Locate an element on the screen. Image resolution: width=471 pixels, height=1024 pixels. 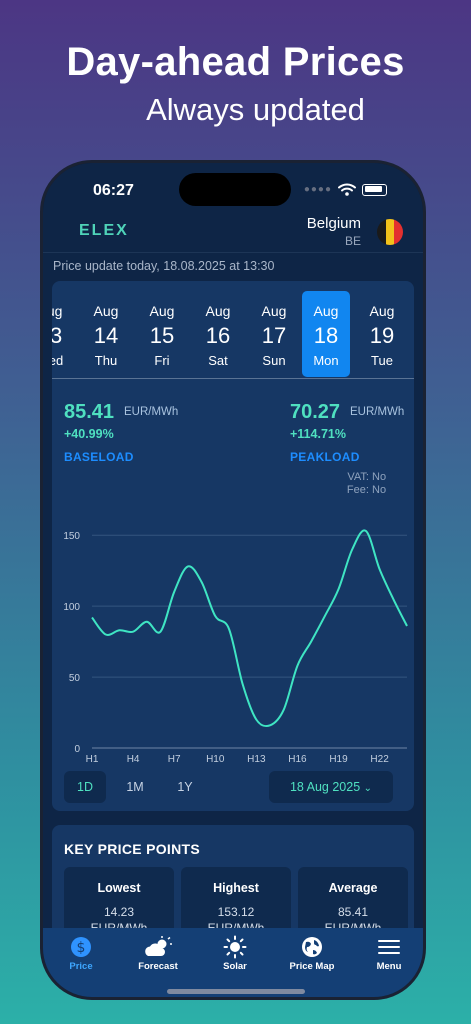
x-tick-label: H19 is located at coordinates (338, 759).